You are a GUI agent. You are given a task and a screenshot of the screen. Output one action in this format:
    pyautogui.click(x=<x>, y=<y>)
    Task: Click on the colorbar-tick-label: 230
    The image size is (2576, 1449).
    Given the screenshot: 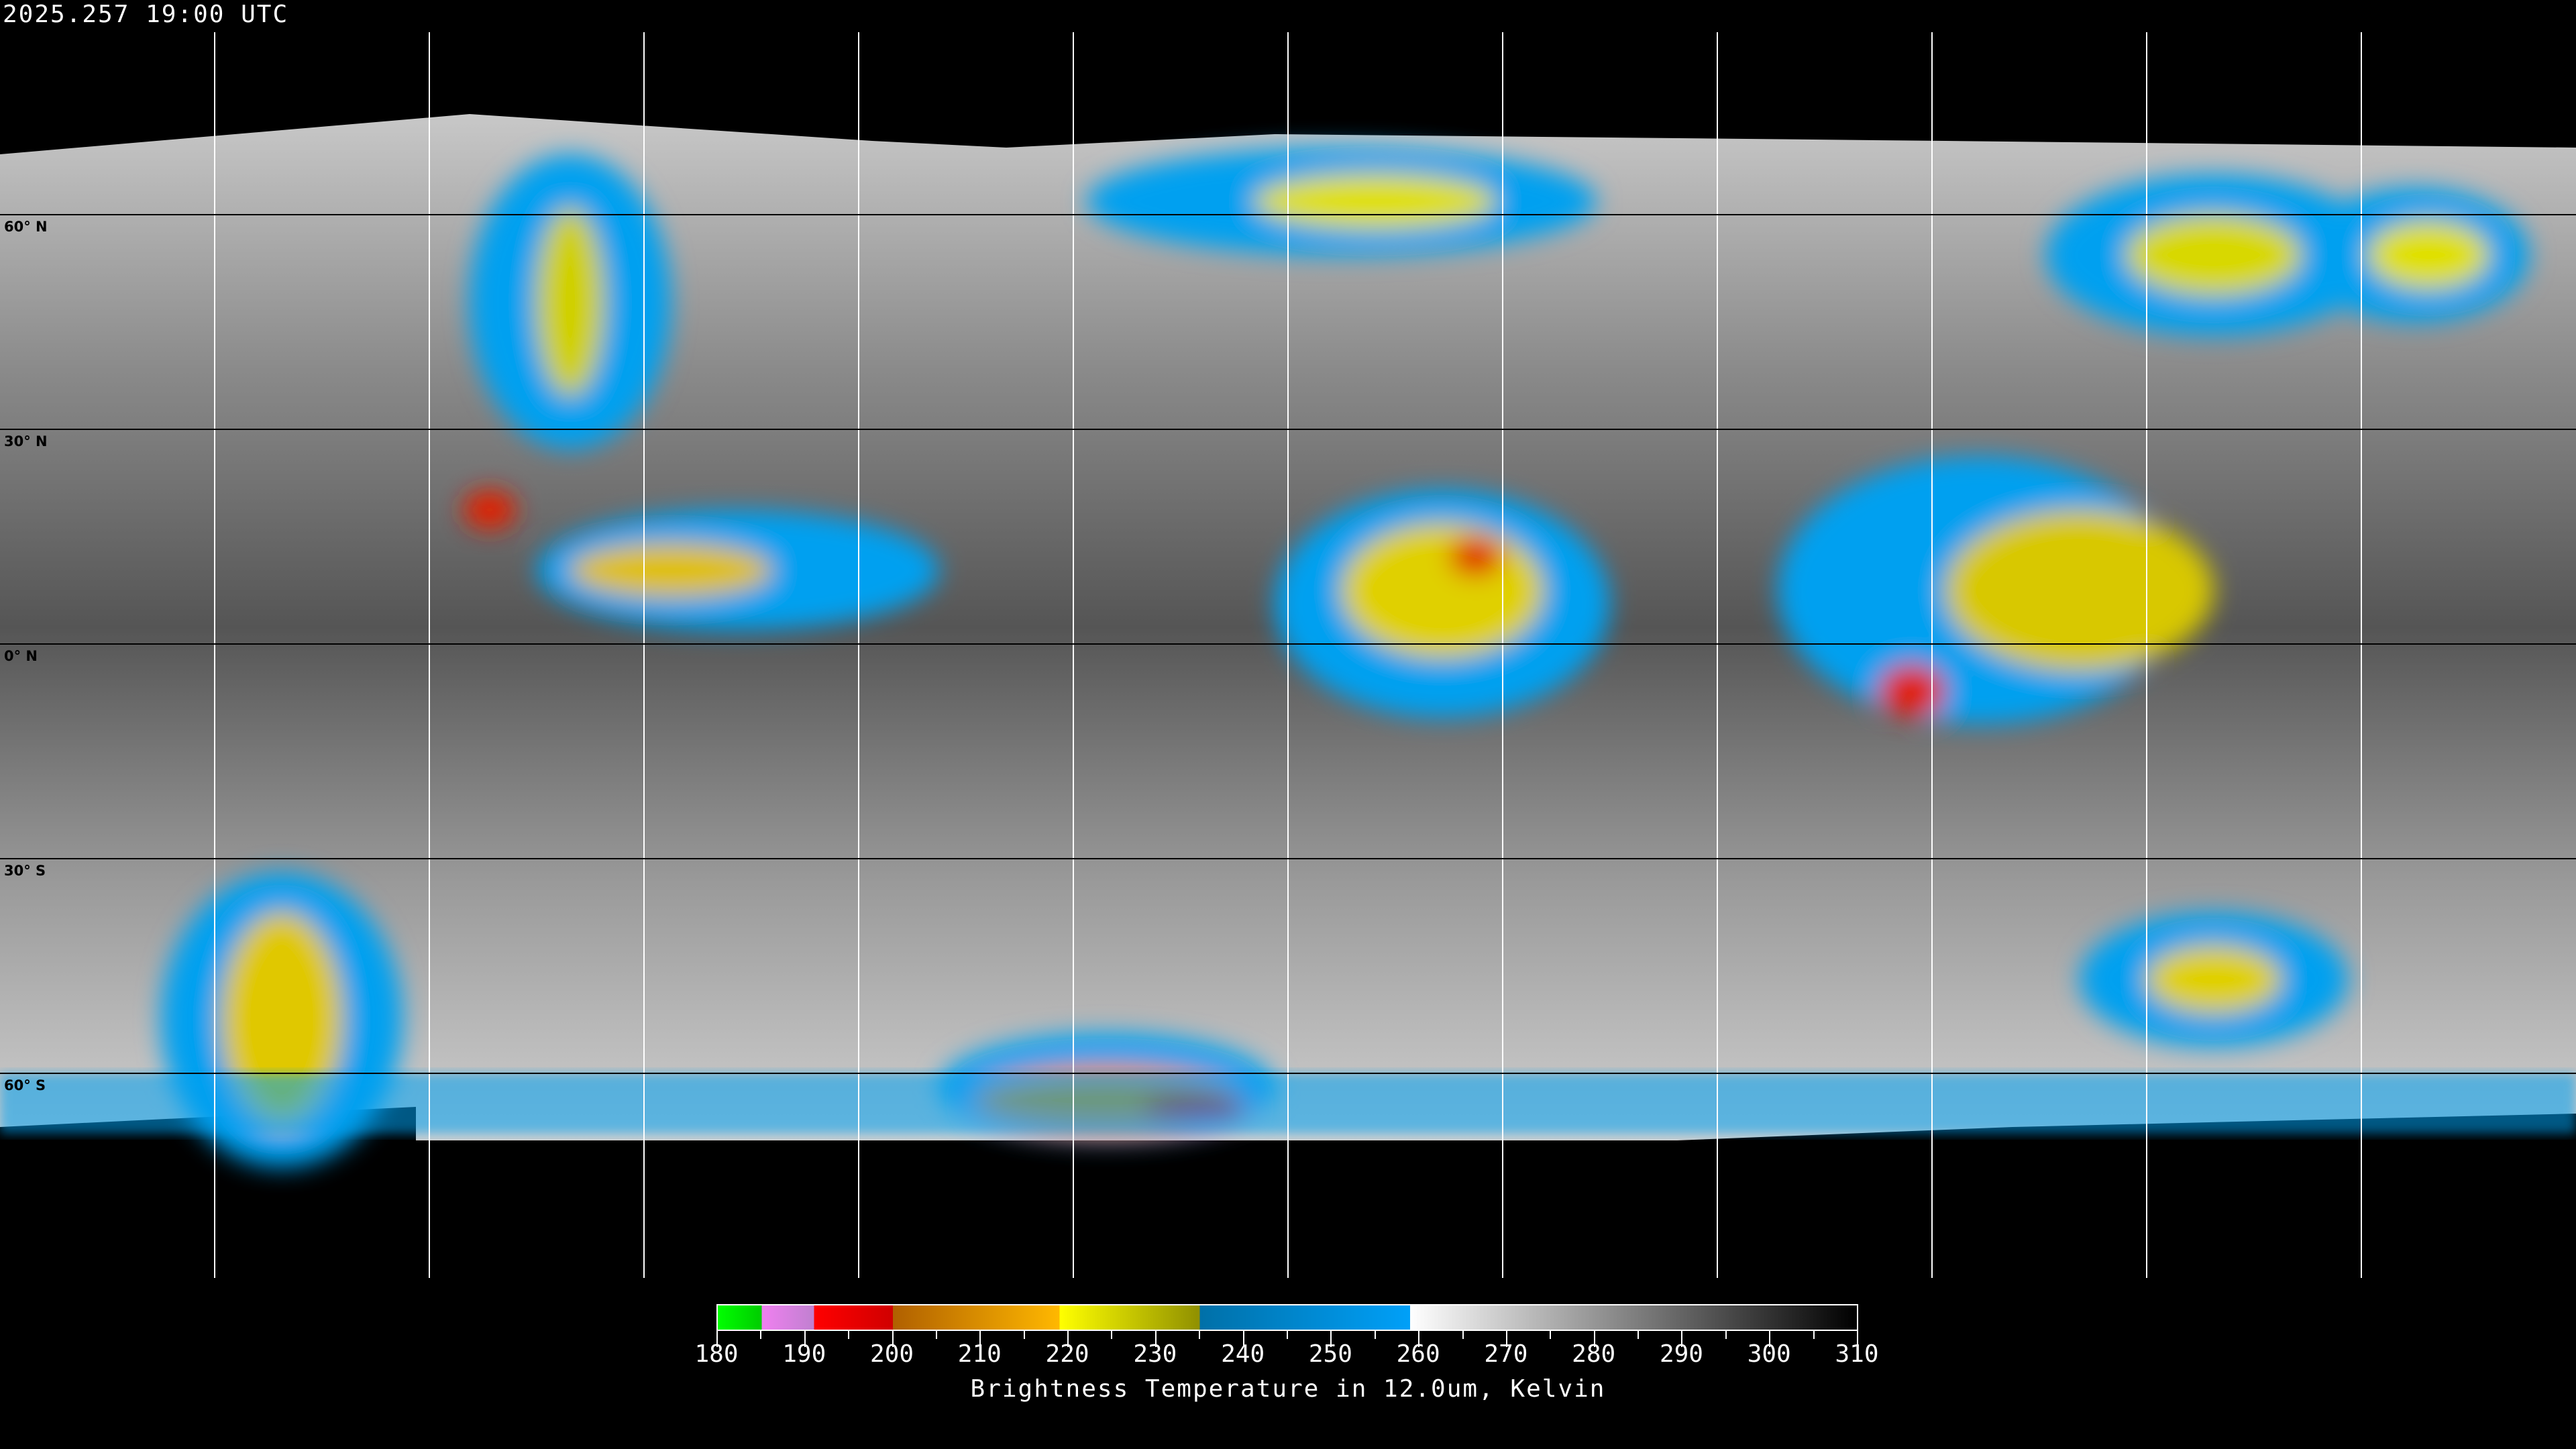 What is the action you would take?
    pyautogui.click(x=1155, y=1354)
    